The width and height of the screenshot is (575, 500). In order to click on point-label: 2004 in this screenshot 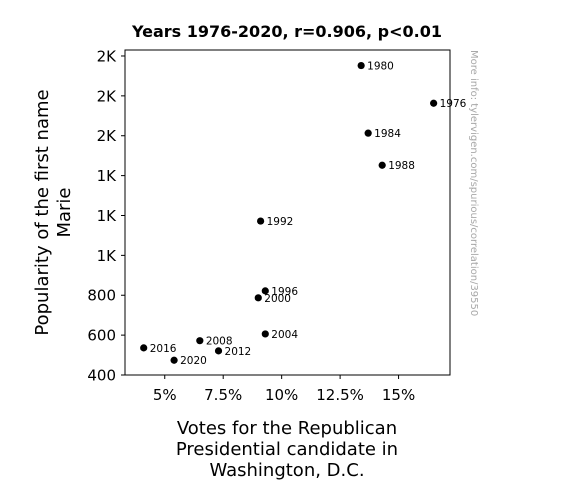, I will do `click(284, 335)`.